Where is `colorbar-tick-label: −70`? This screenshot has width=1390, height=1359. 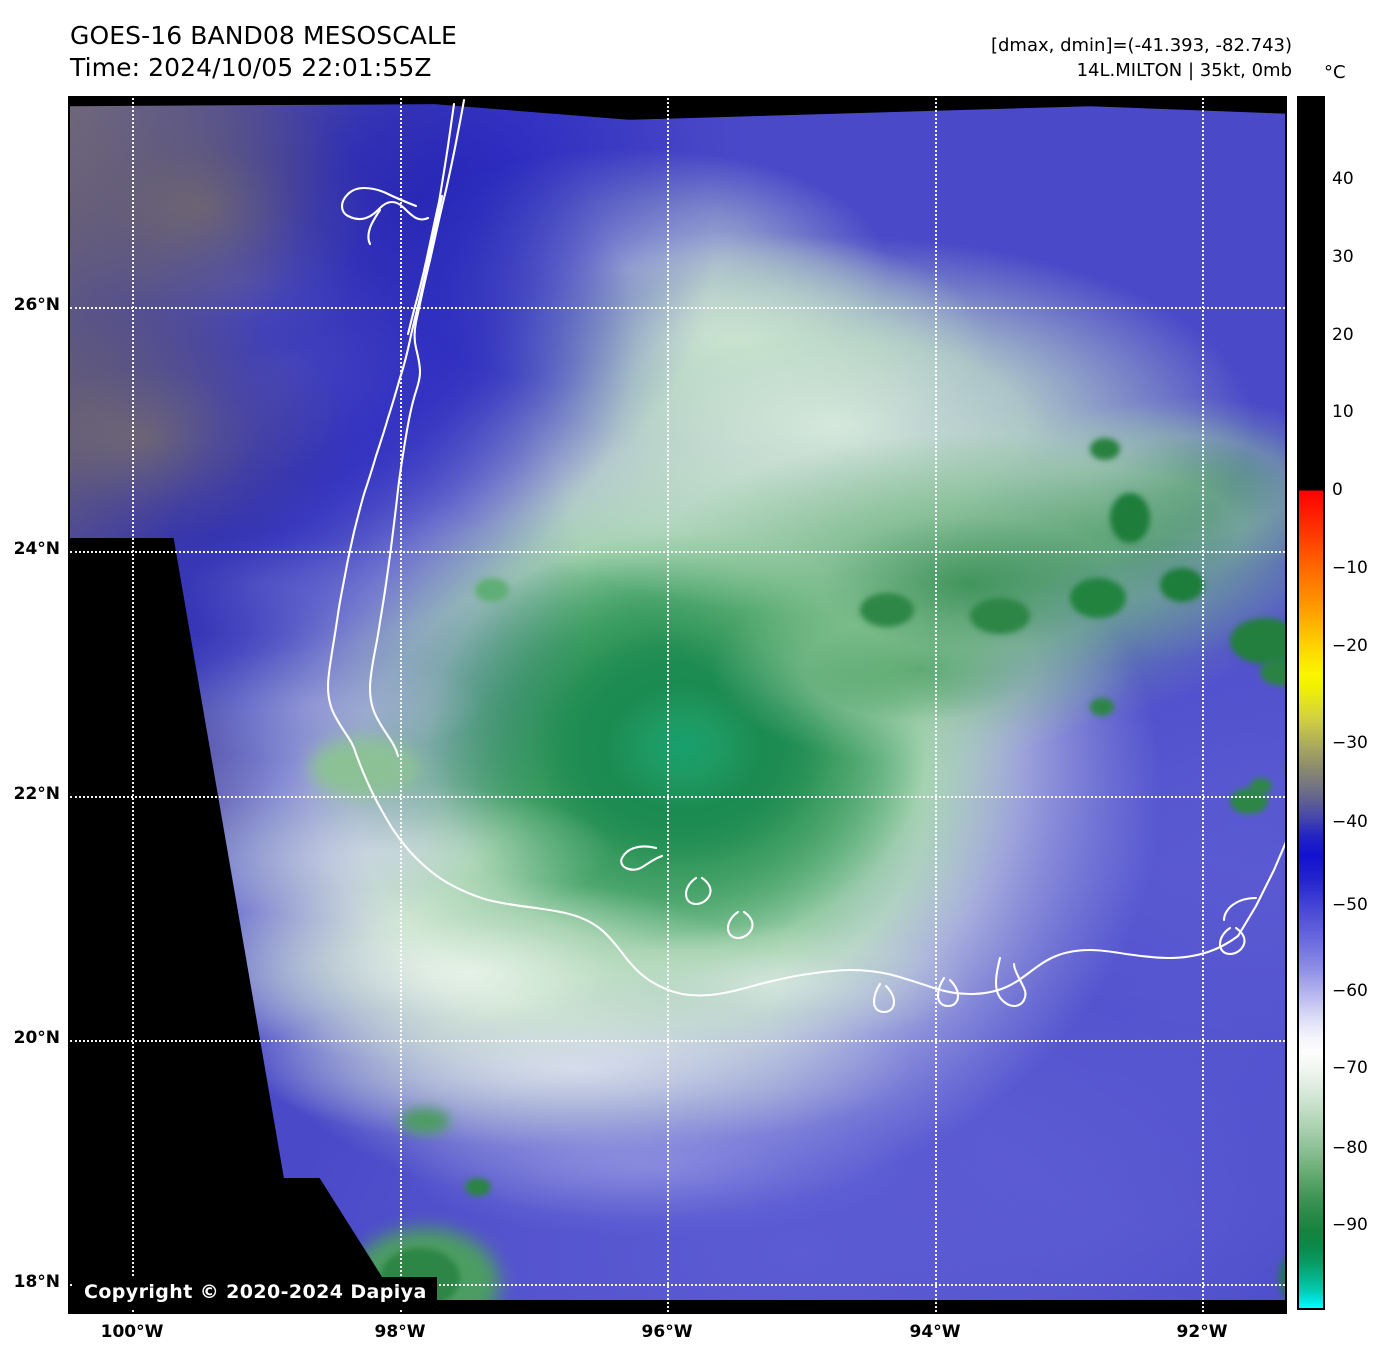
colorbar-tick-label: −70 is located at coordinates (1350, 1068).